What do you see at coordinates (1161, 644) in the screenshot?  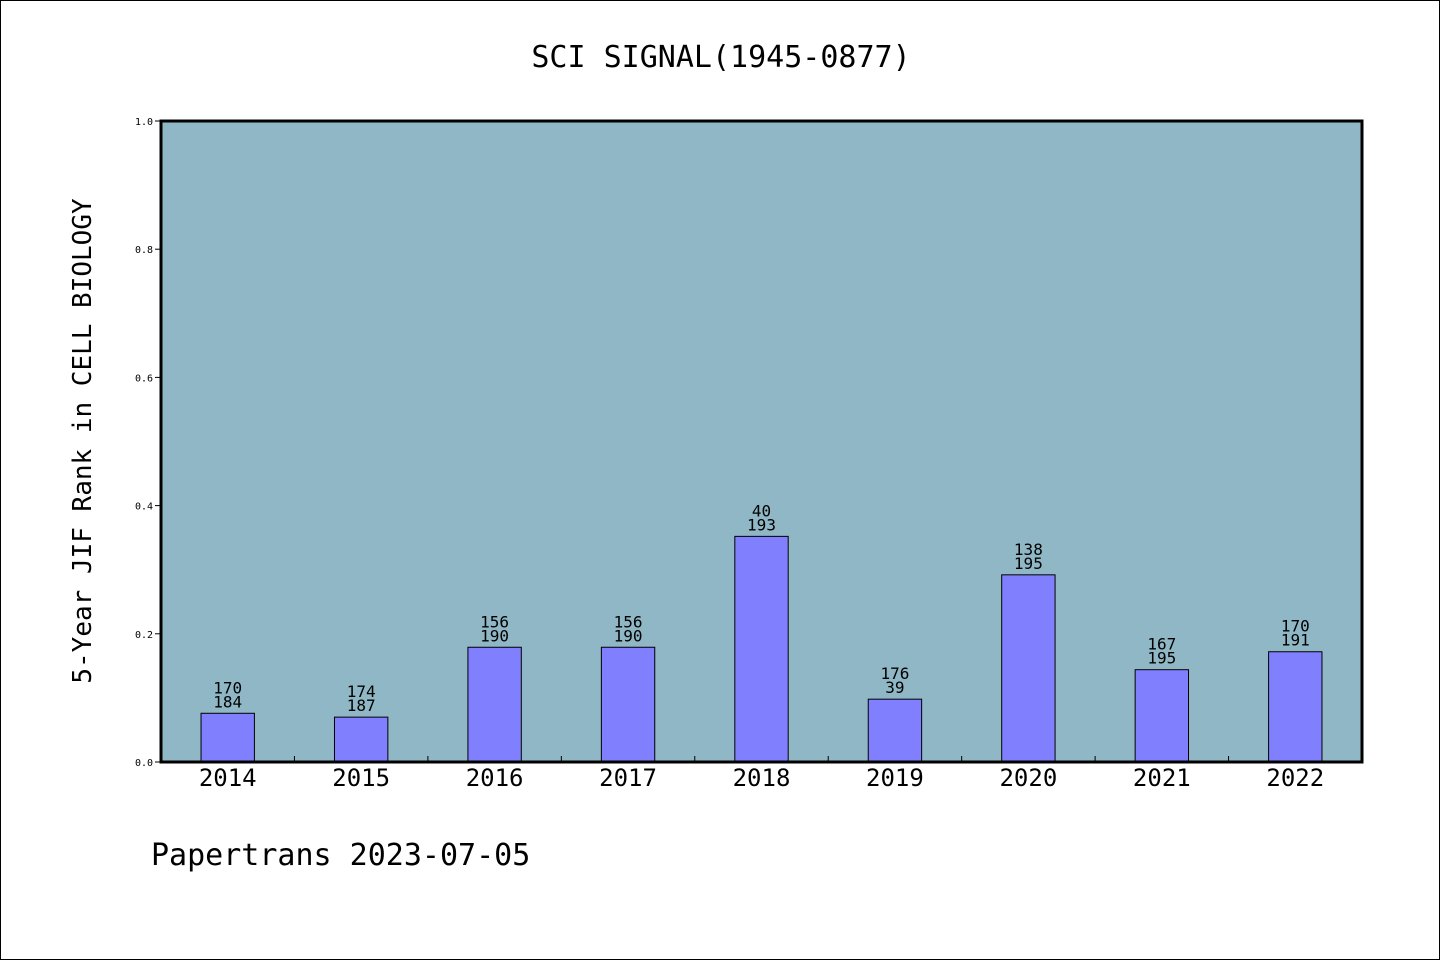 I see `bar-label-top-2021: 167` at bounding box center [1161, 644].